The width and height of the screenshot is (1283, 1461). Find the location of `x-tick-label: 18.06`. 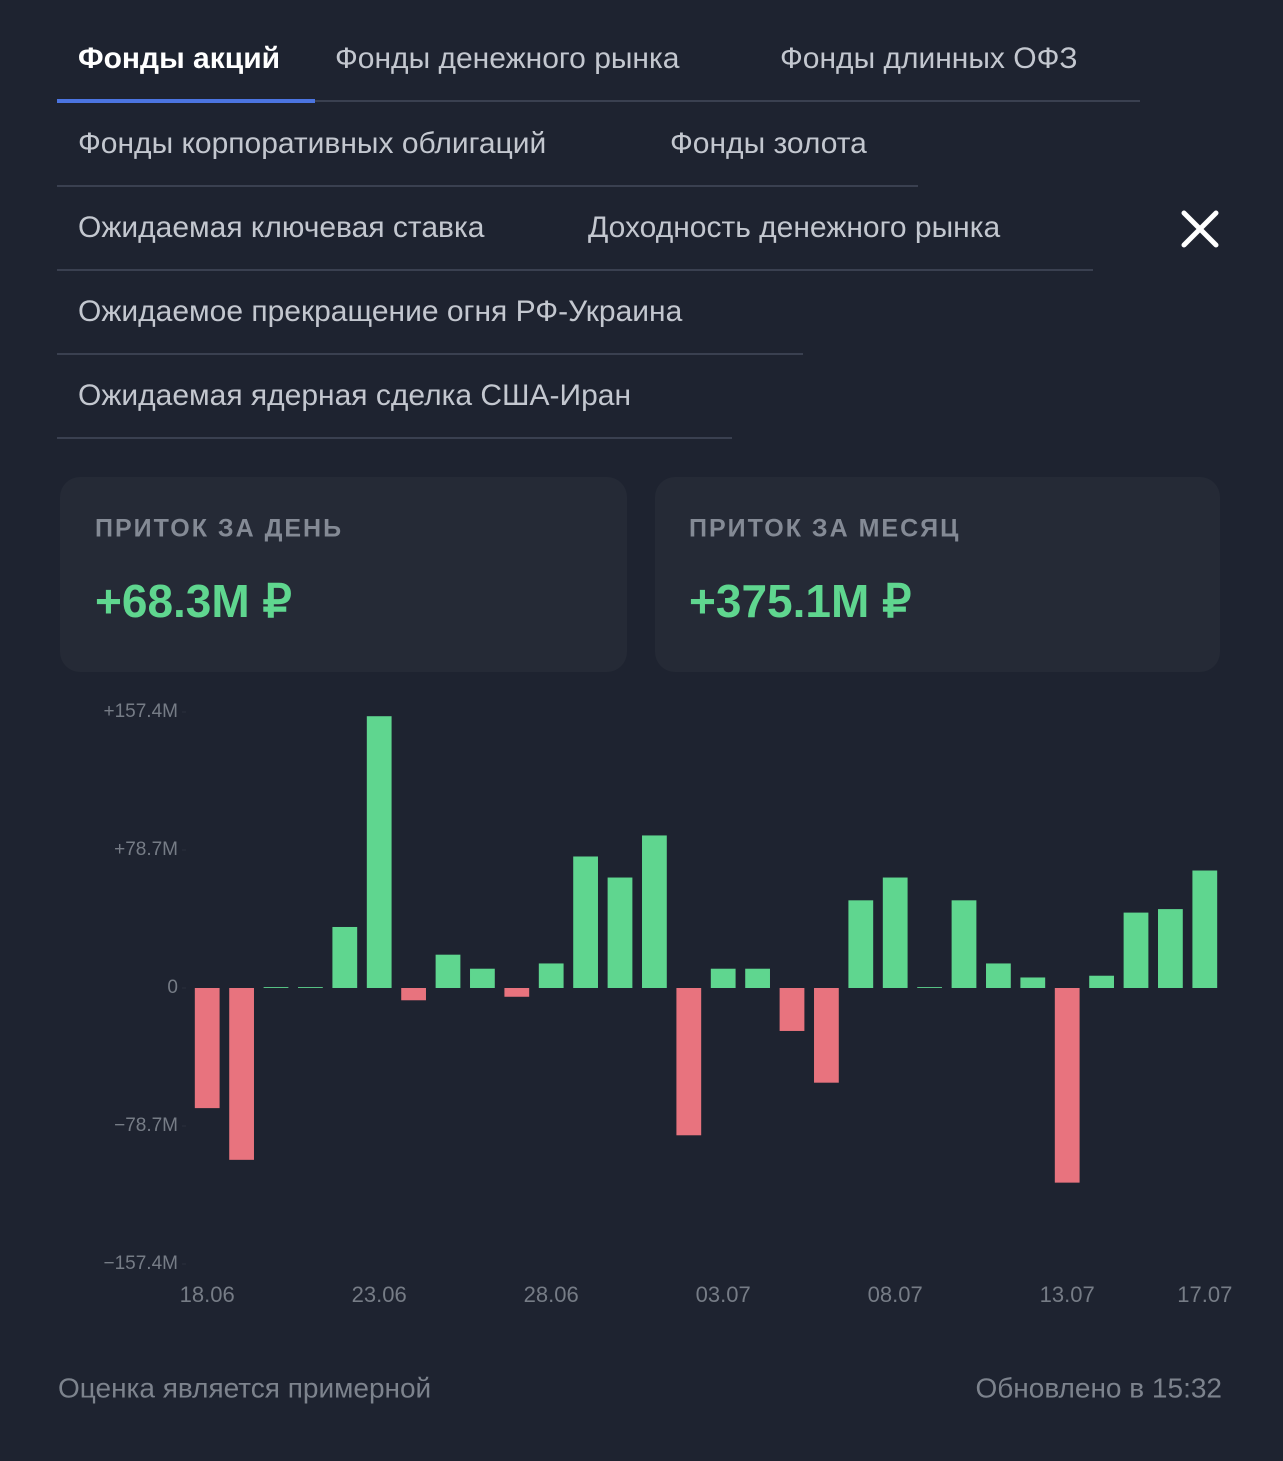

x-tick-label: 18.06 is located at coordinates (207, 1294).